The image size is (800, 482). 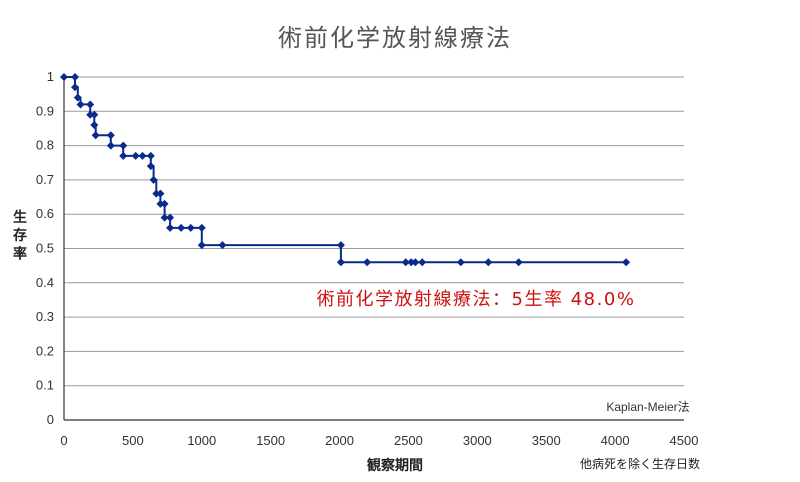 I want to click on y-tick-label: 0.8, so click(x=45, y=145).